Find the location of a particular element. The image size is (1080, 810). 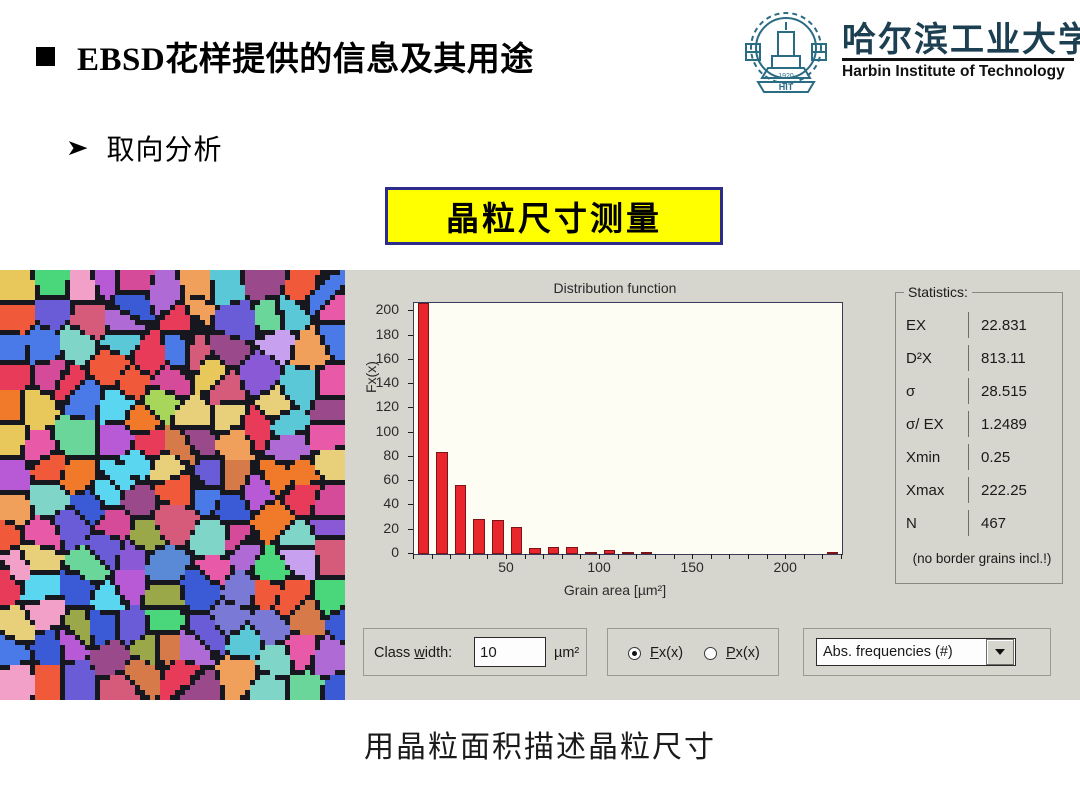

statistics-key: σ is located at coordinates (911, 391).